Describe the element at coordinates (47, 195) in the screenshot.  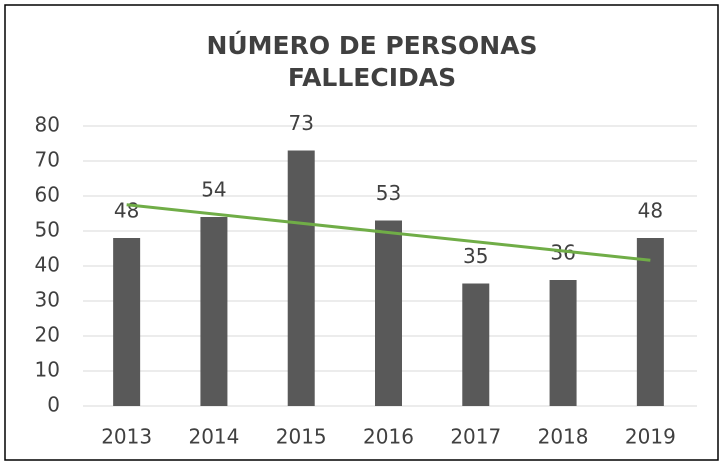
I see `y-tick-label: 60` at that location.